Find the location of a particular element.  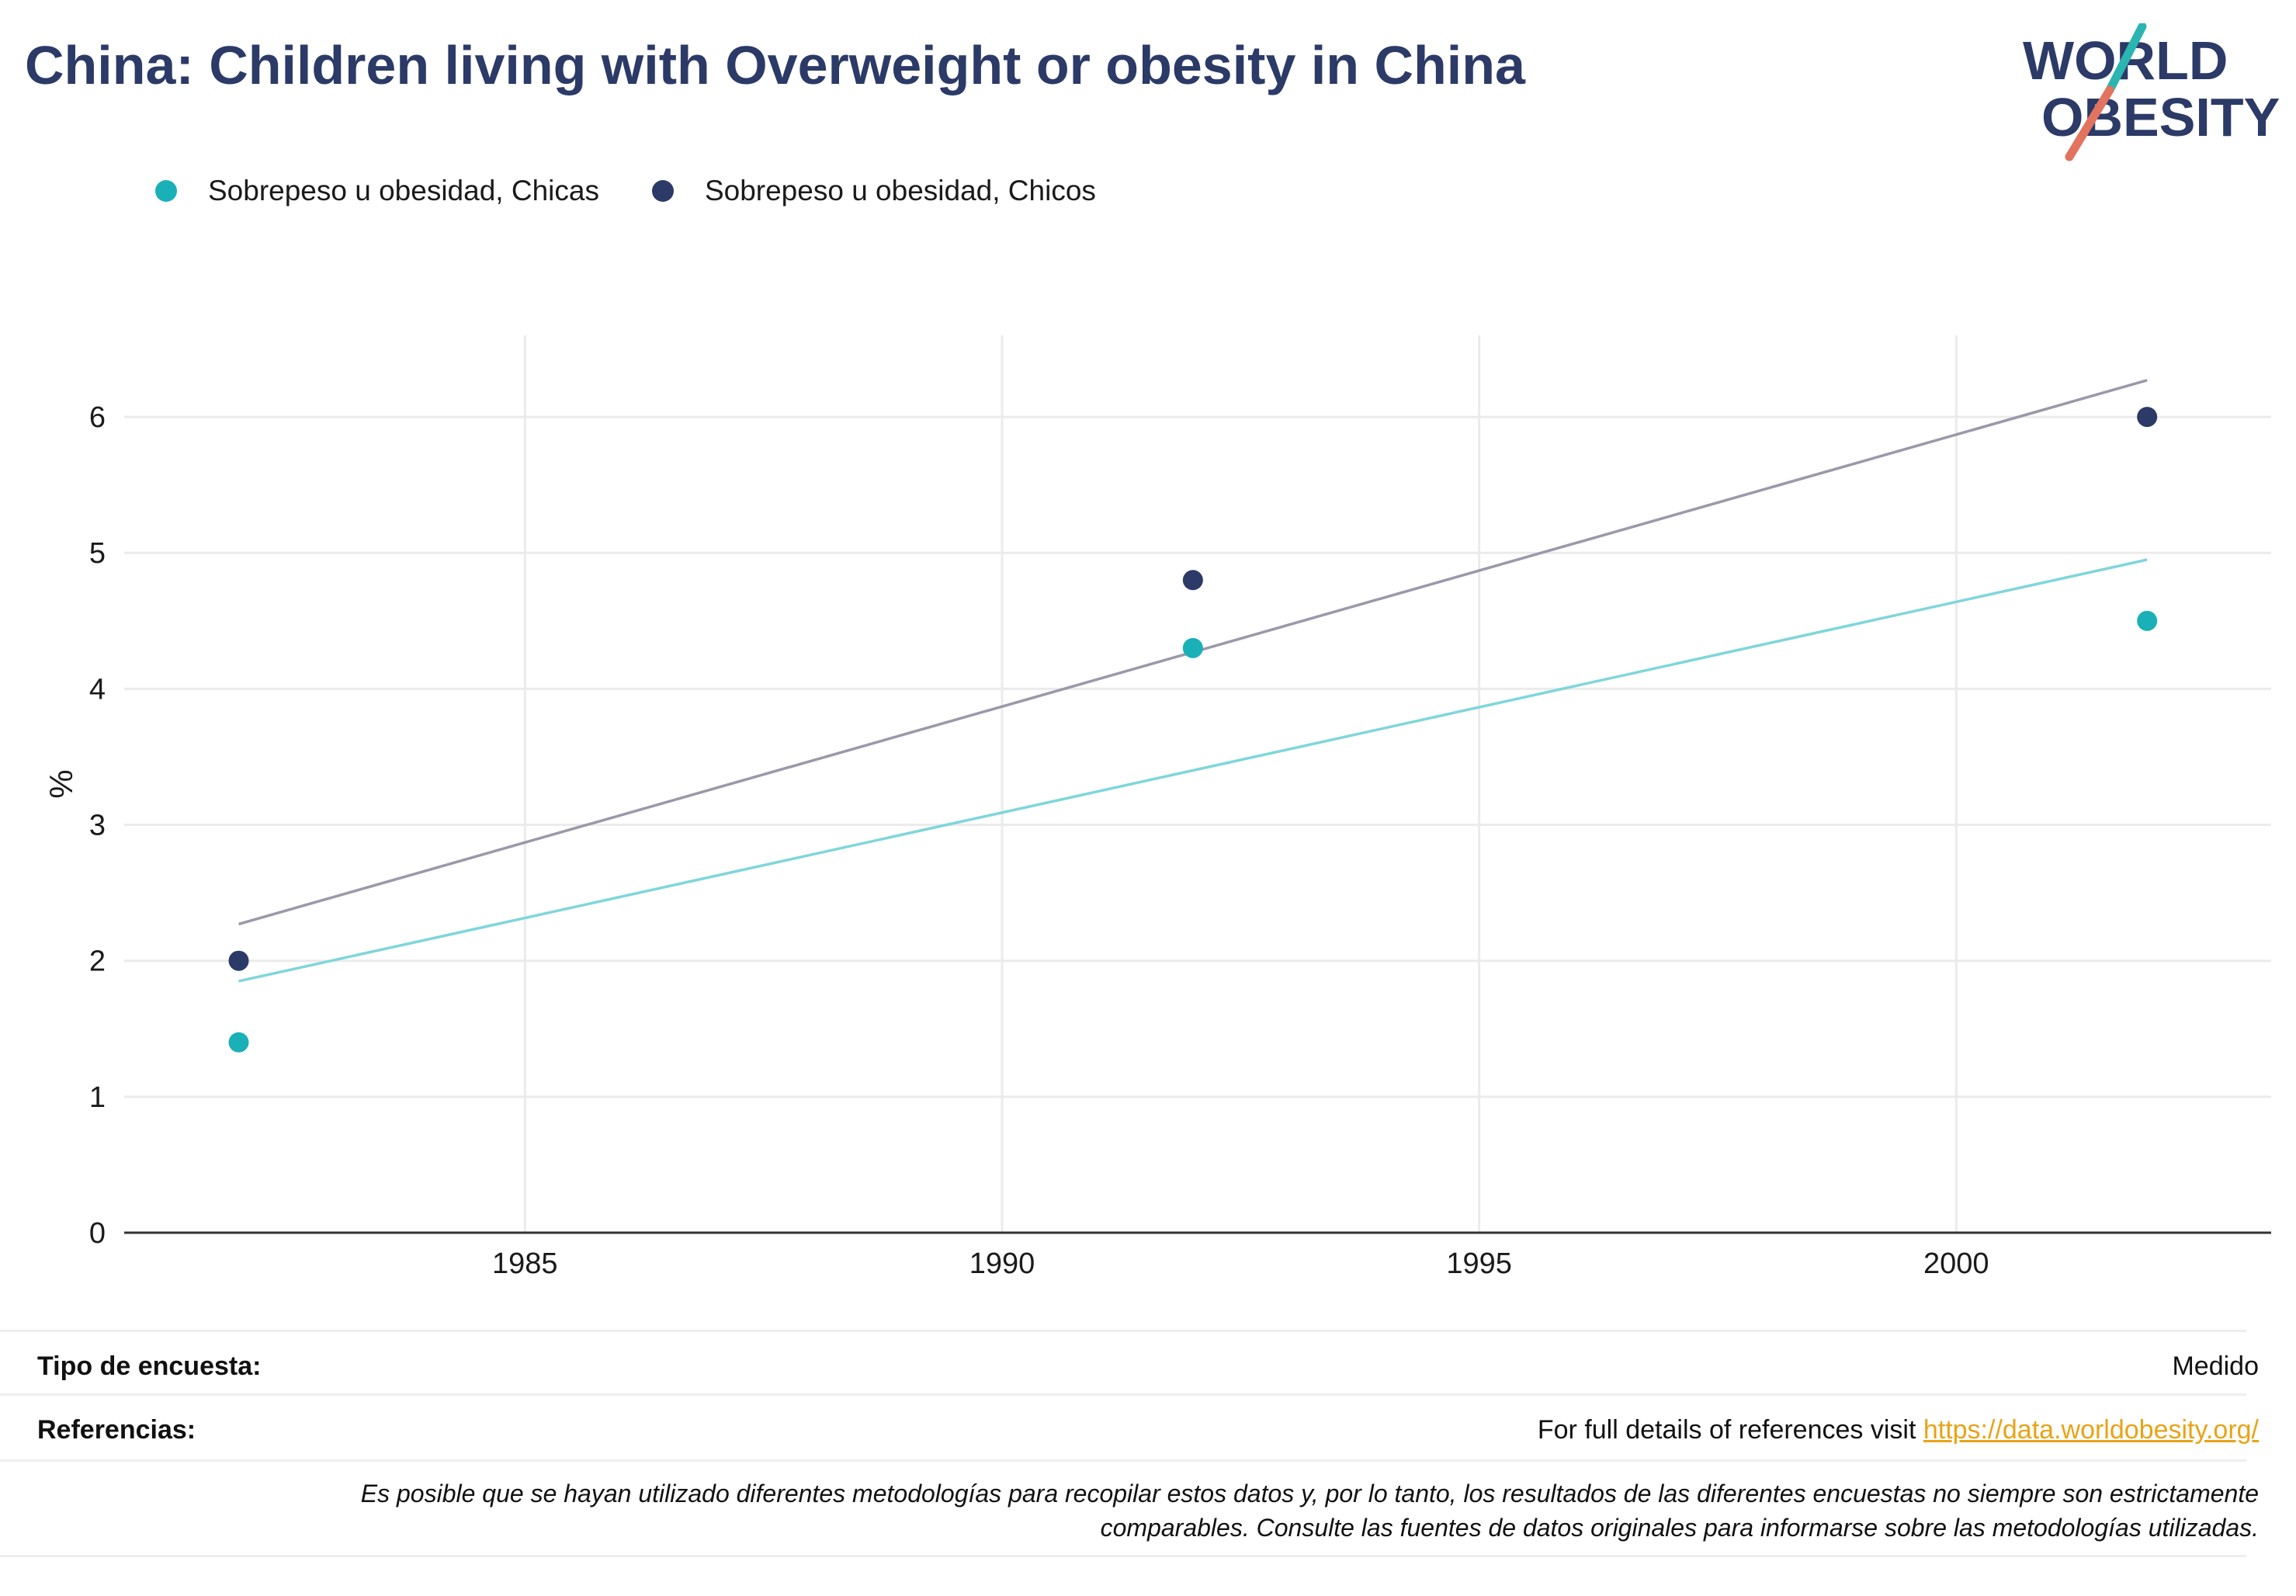

y-tick-label-1: 1 is located at coordinates (97, 1097).